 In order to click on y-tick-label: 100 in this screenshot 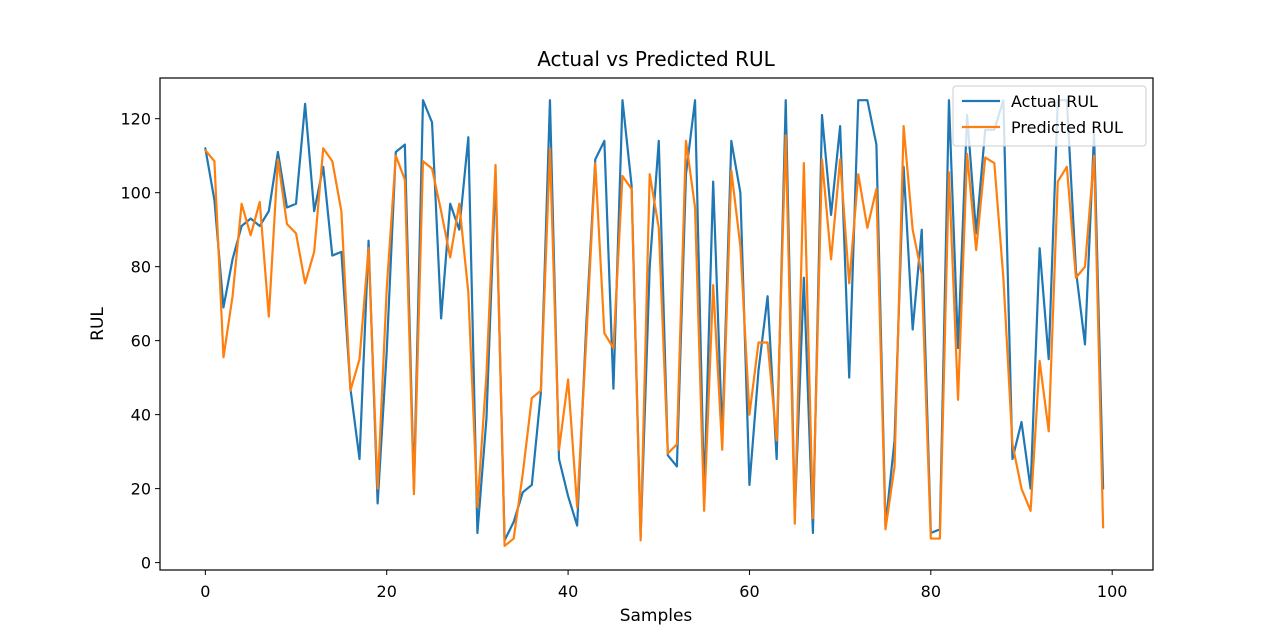, I will do `click(135, 193)`.